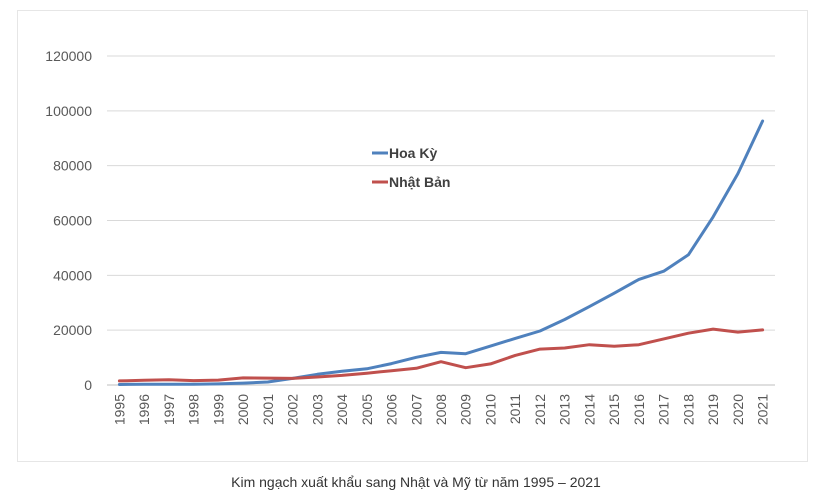 This screenshot has width=832, height=503. Describe the element at coordinates (639, 409) in the screenshot. I see `x-tick-label: 2016` at that location.